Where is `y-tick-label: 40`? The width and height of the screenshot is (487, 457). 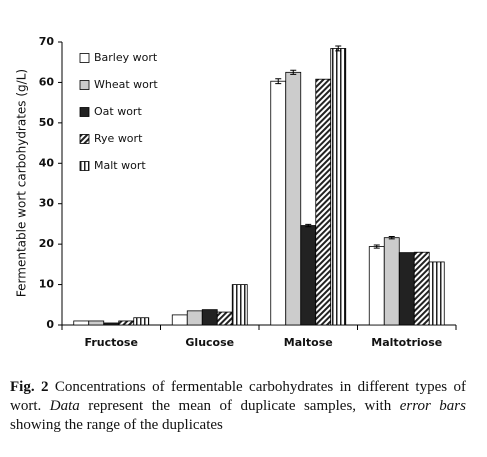
y-tick-label: 40 is located at coordinates (47, 162).